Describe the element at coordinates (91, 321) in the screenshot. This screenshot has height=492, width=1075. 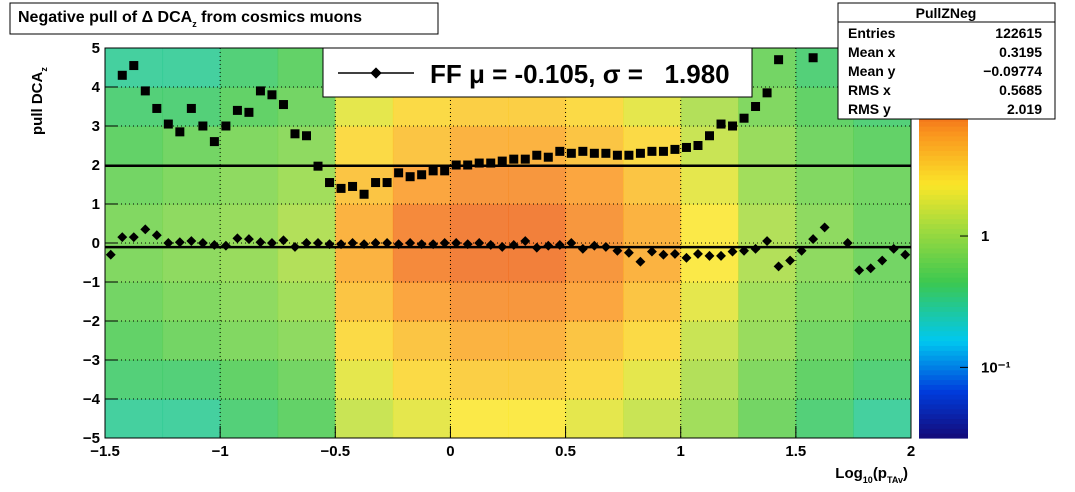
I see `y-tick-label: −2` at that location.